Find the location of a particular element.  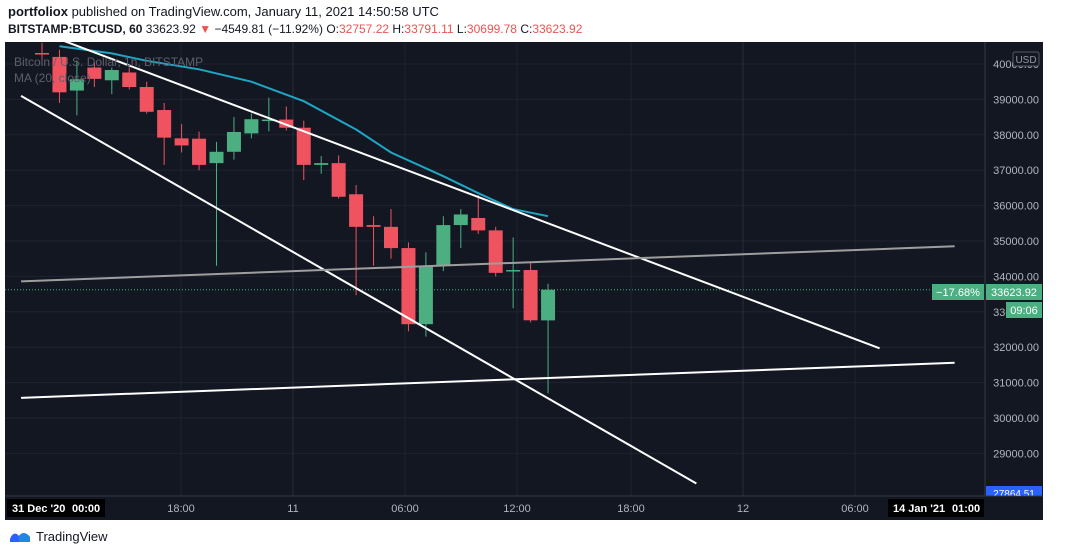

close-value: 33623.92 is located at coordinates (557, 29).